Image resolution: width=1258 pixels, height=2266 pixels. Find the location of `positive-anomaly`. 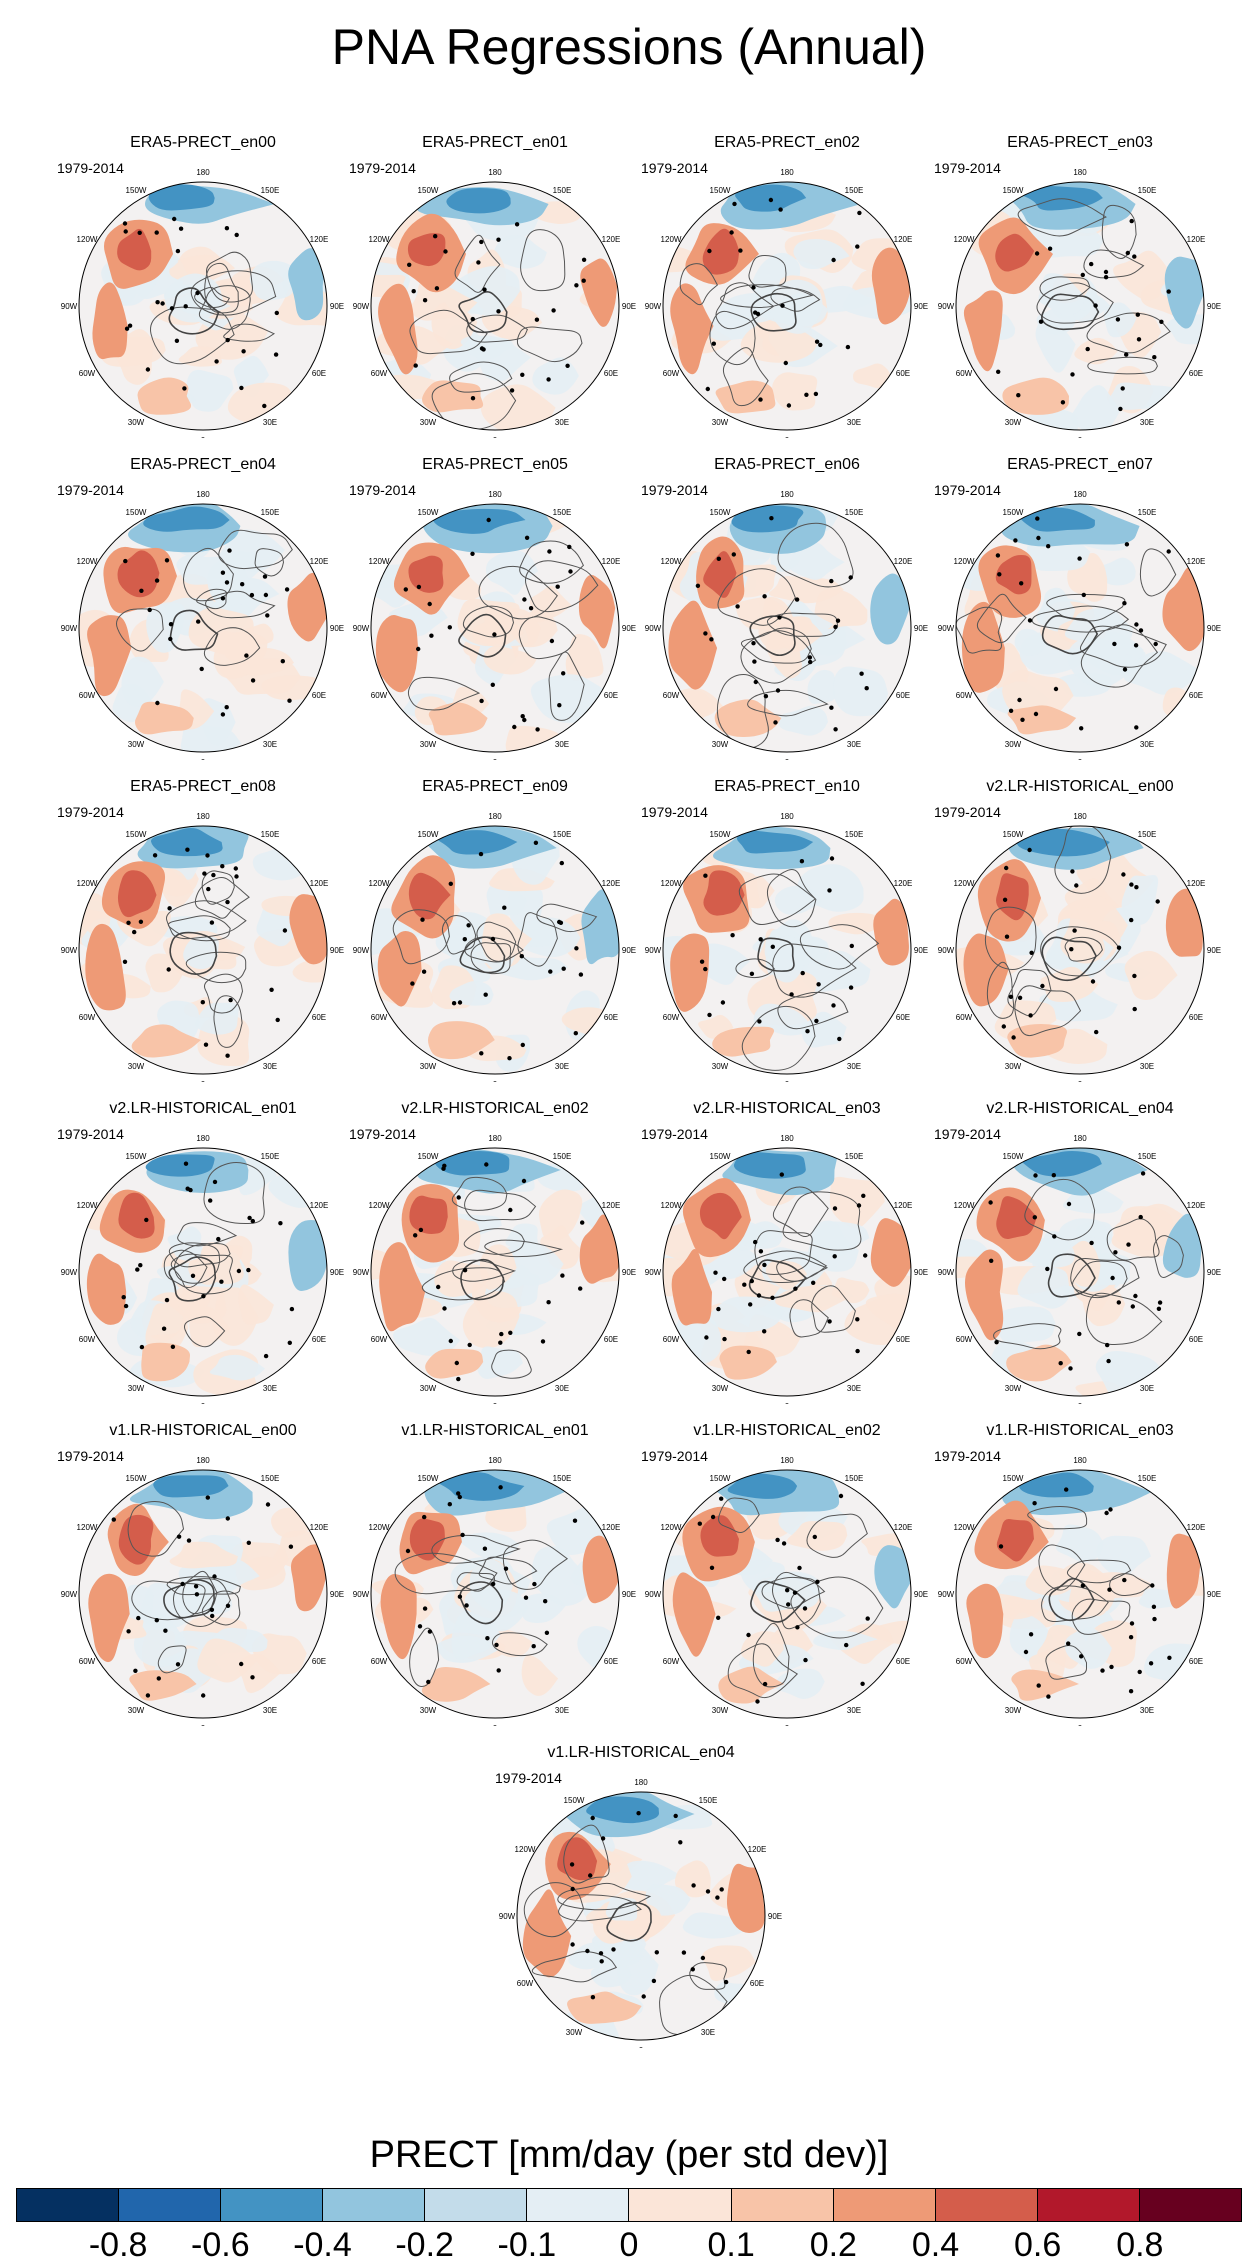

positive-anomaly is located at coordinates (166, 1041).